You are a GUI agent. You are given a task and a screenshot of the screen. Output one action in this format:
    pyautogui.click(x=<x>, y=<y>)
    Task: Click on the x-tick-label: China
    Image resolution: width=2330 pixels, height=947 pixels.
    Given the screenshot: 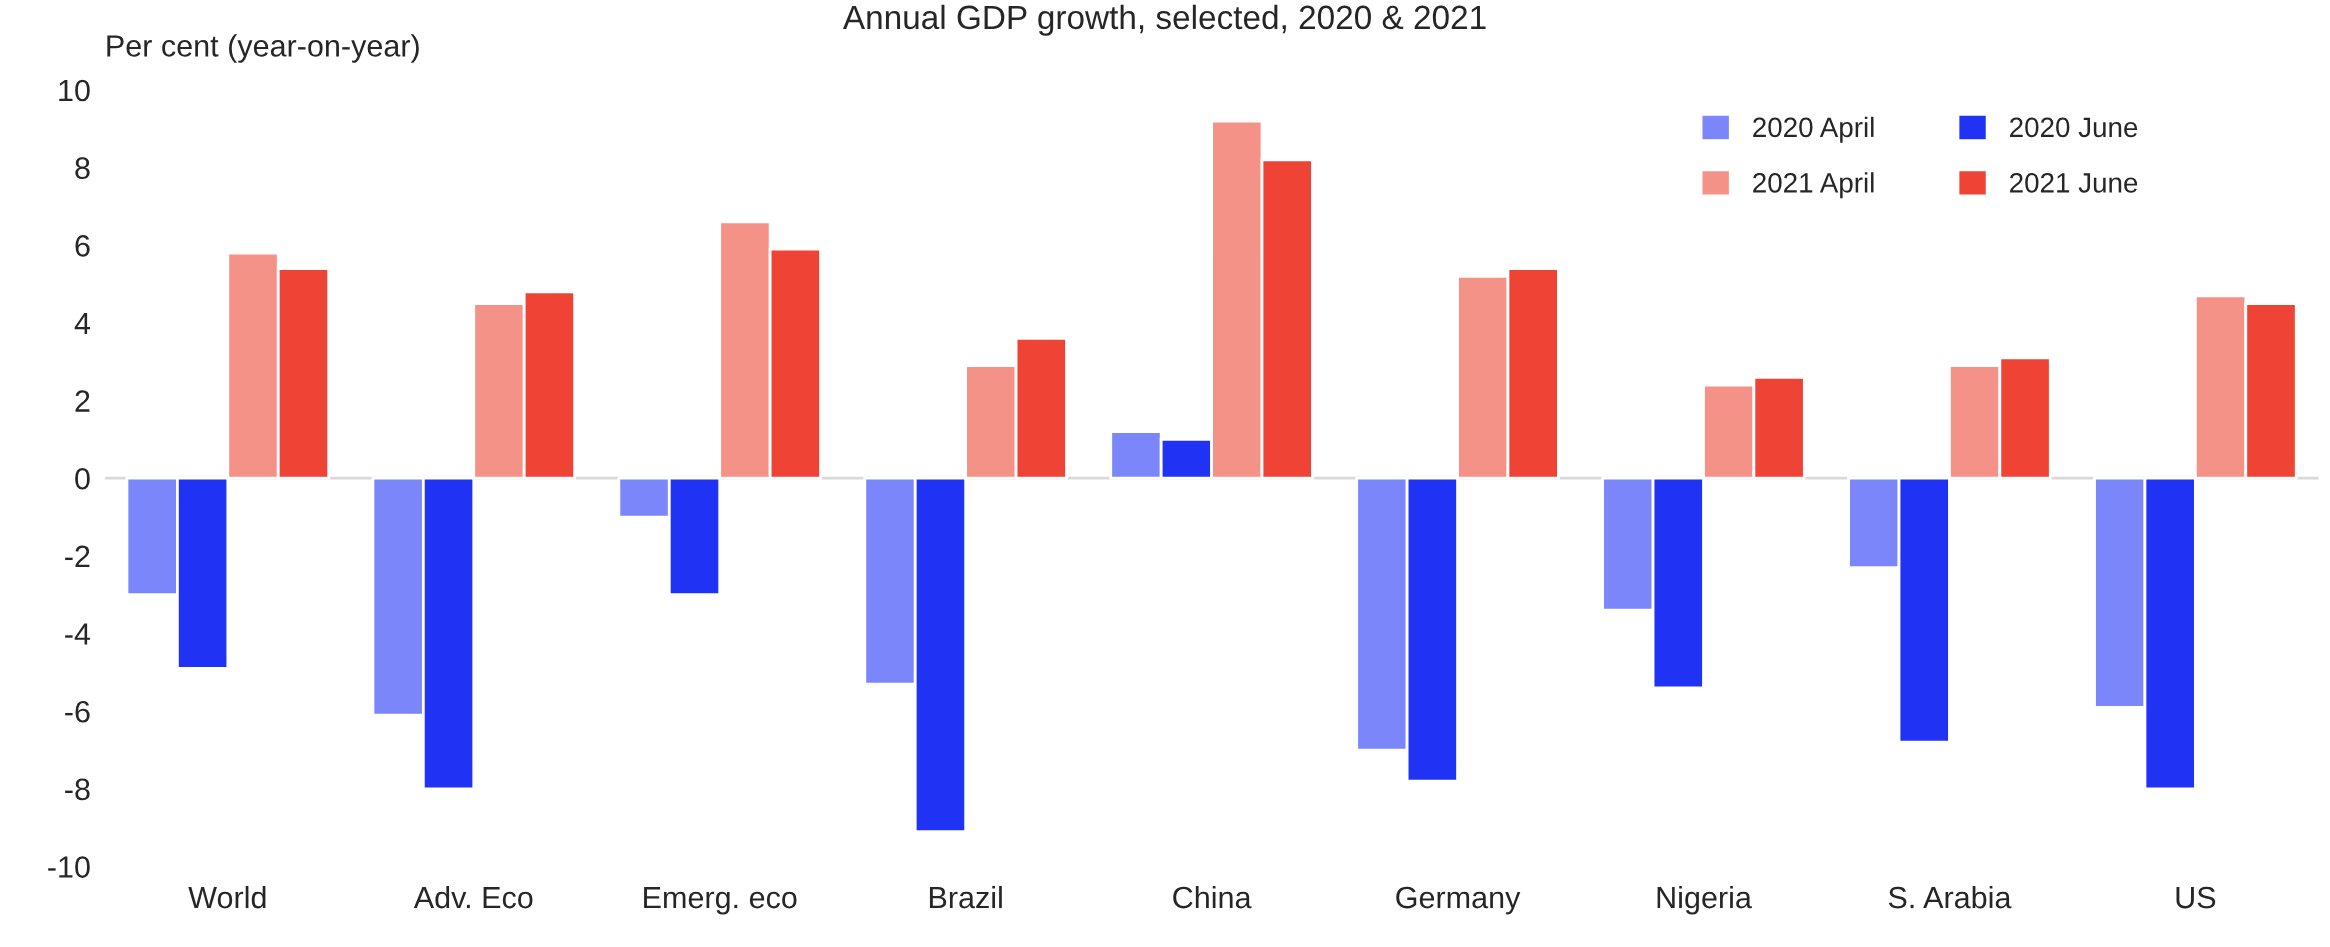 What is the action you would take?
    pyautogui.click(x=1212, y=897)
    